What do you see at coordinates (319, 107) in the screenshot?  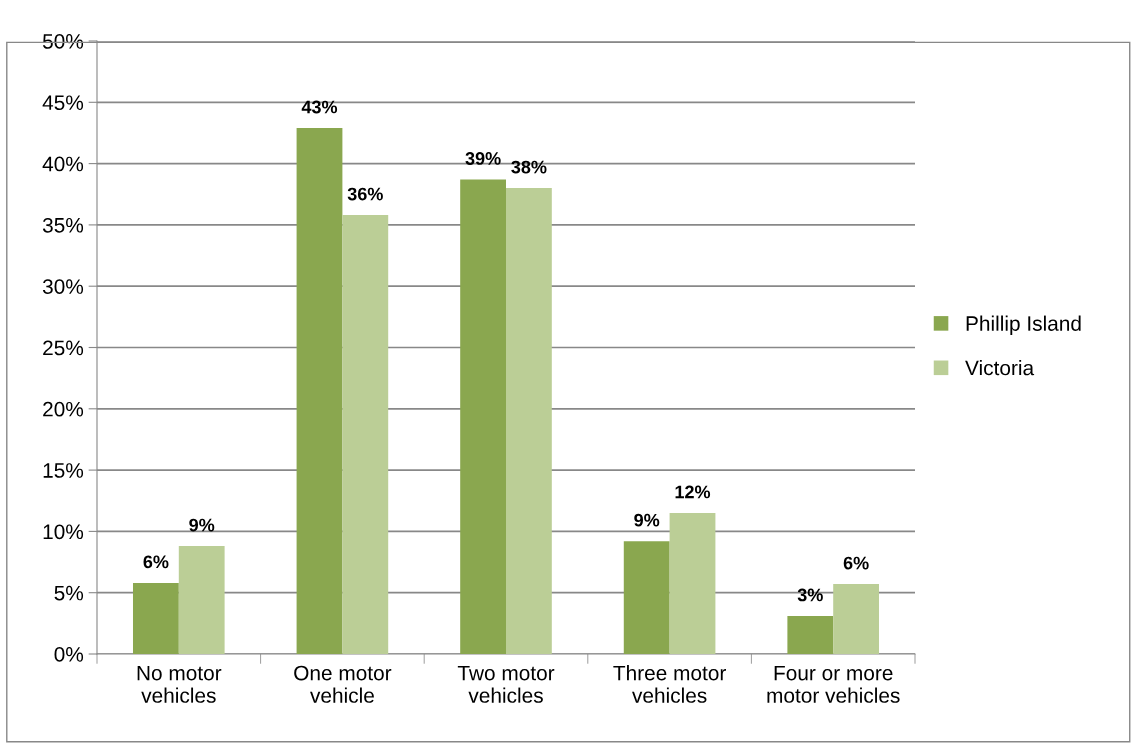 I see `data-label: 43%` at bounding box center [319, 107].